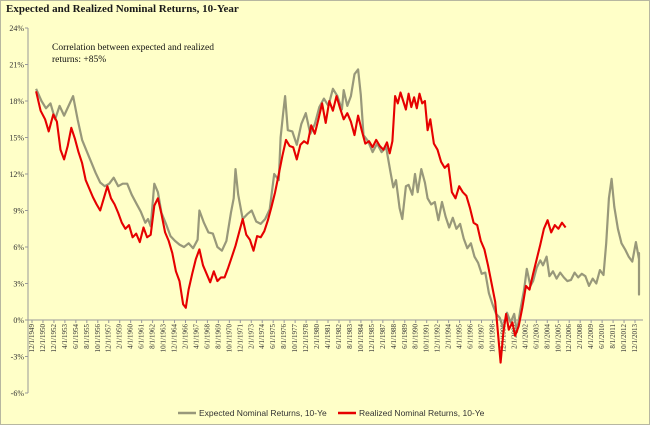 Image resolution: width=650 pixels, height=425 pixels. Describe the element at coordinates (18, 320) in the screenshot. I see `y-tick-label: 0%` at that location.